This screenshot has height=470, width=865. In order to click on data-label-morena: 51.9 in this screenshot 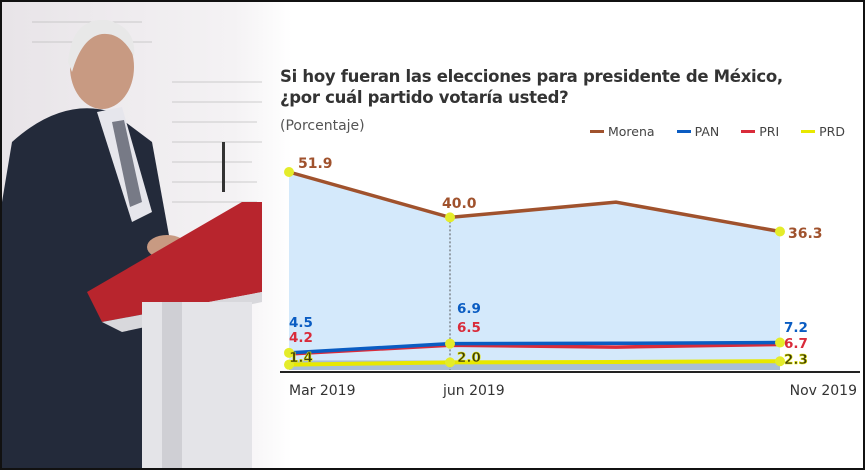, I will do `click(315, 164)`.